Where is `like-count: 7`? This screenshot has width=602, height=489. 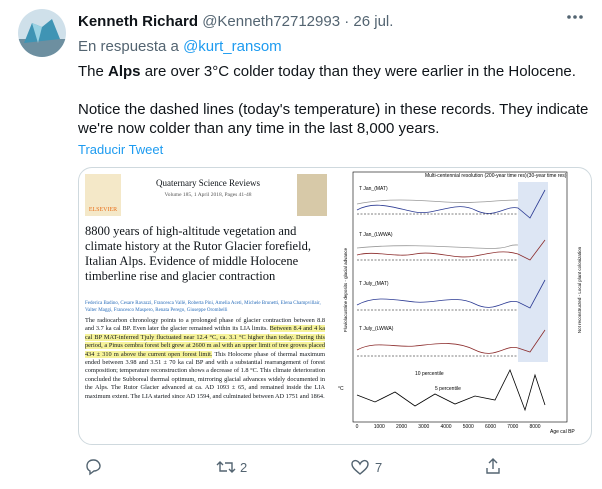 like-count: 7 is located at coordinates (379, 467).